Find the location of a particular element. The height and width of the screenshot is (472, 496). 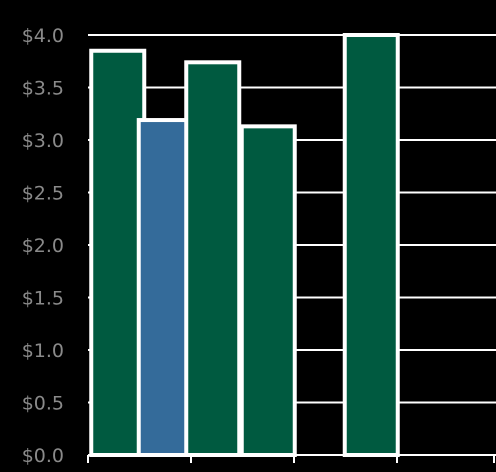

y-tick-label: $0.0 is located at coordinates (43, 456).